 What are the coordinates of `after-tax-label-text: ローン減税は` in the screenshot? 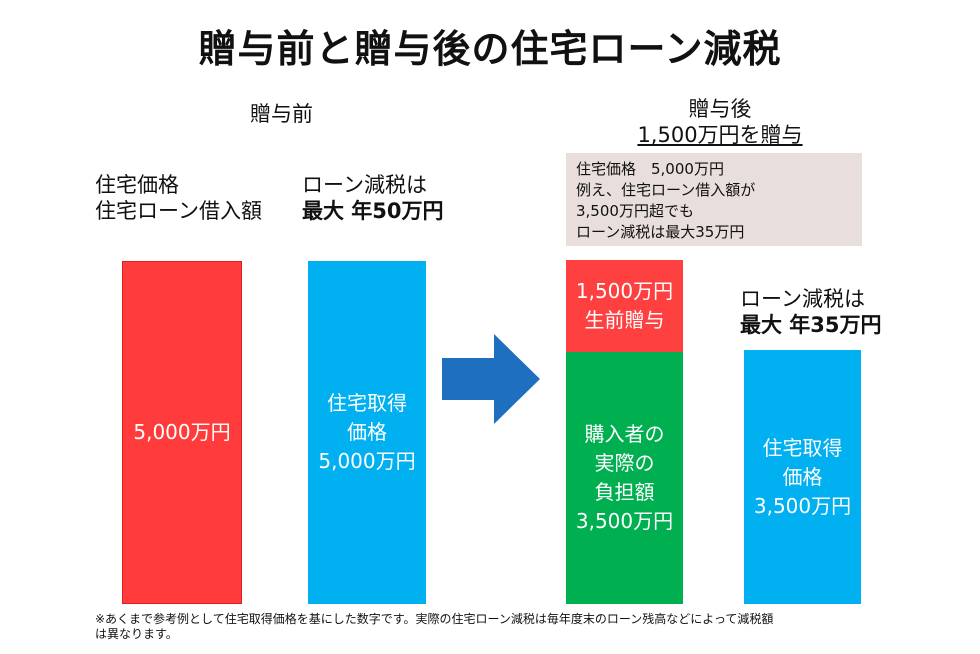 It's located at (802, 299).